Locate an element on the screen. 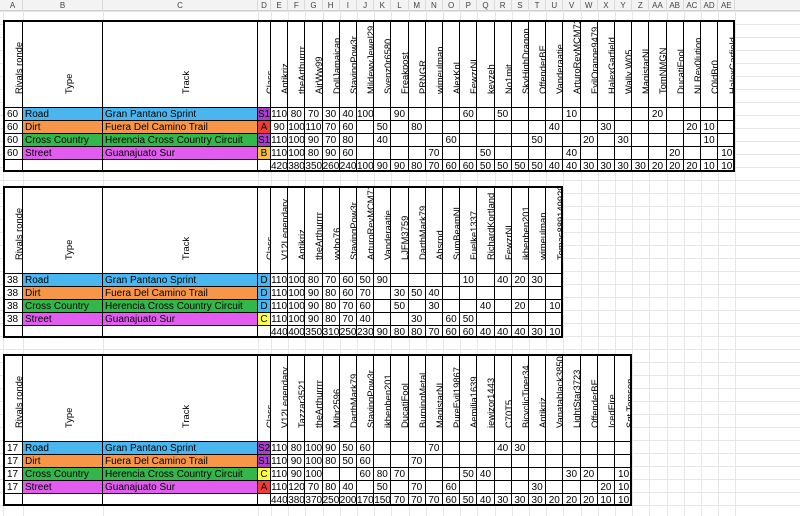  header-player: wybo76 is located at coordinates (331, 230).